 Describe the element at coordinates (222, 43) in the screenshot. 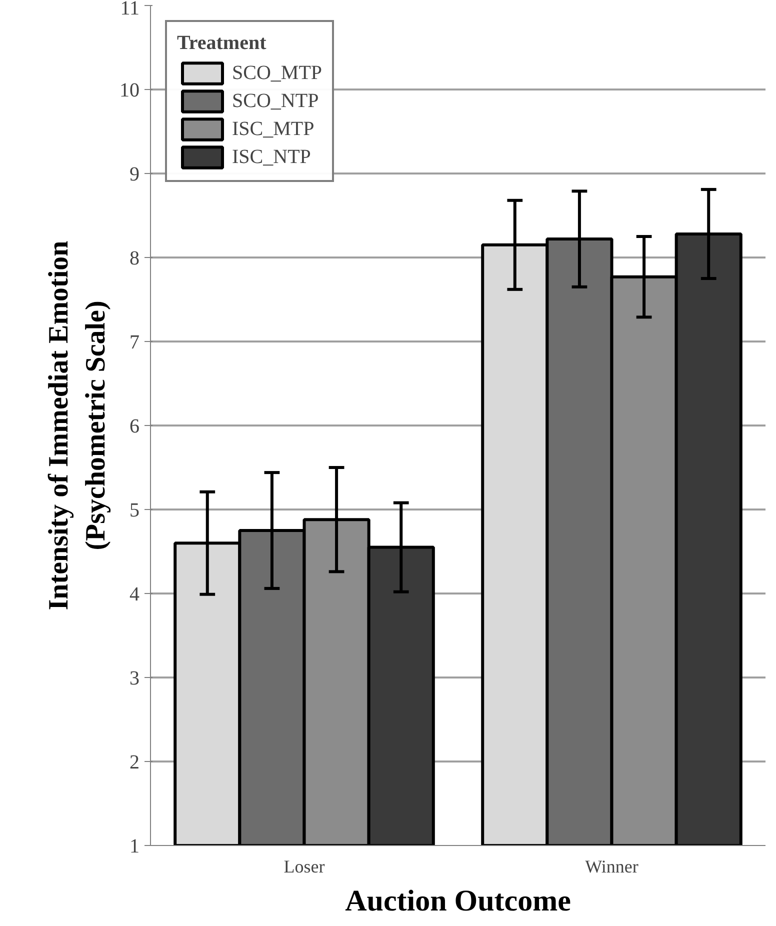

I see `legend-title: Treatment` at that location.